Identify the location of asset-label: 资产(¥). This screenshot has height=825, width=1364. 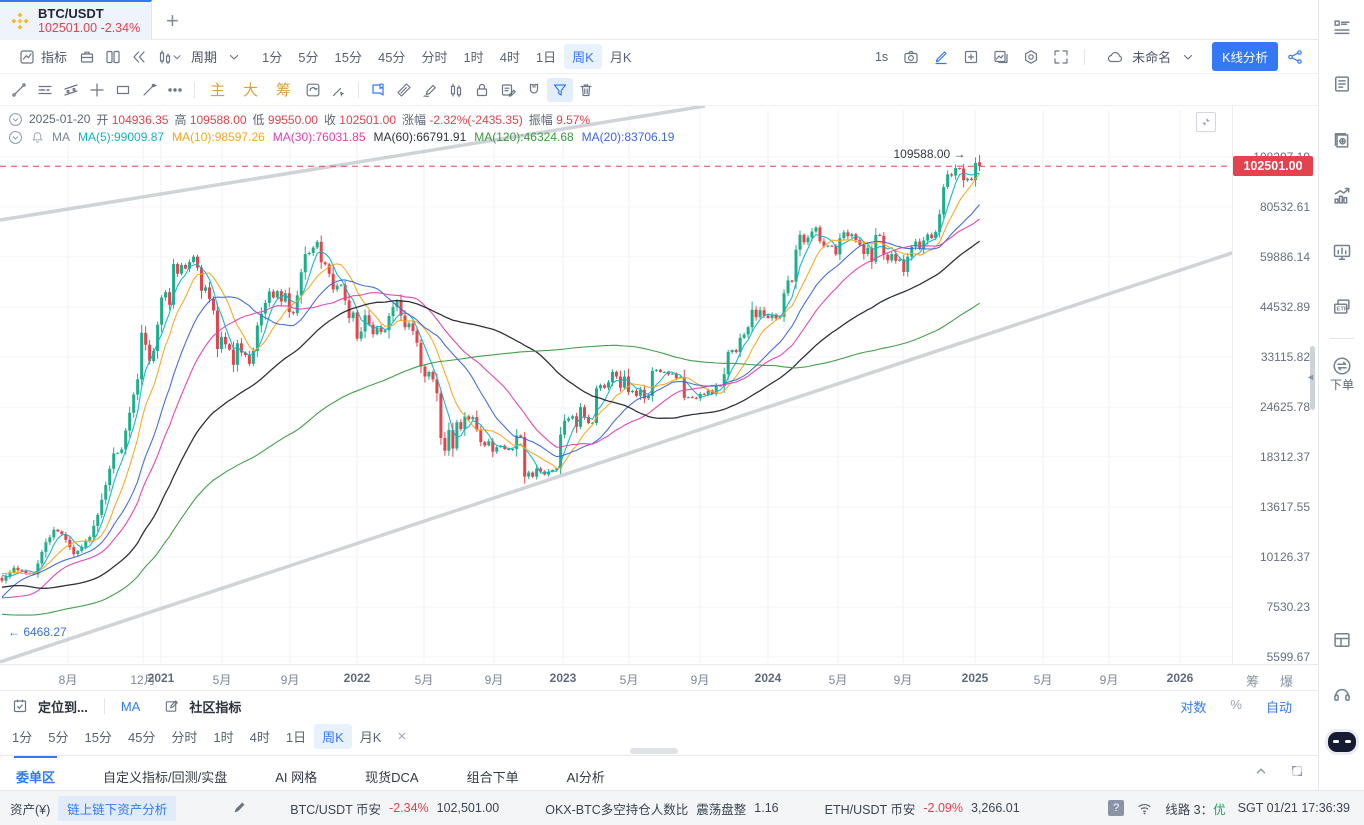
(30, 809).